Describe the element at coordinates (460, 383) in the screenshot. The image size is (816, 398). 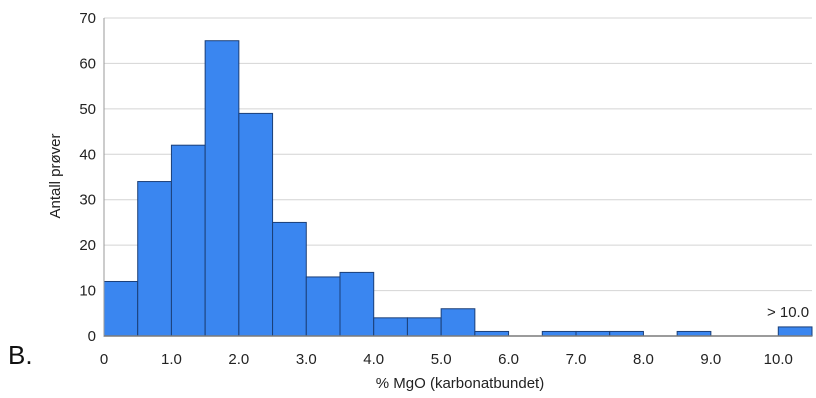
I see `x-axis-title: % MgO (karbonatbundet)` at that location.